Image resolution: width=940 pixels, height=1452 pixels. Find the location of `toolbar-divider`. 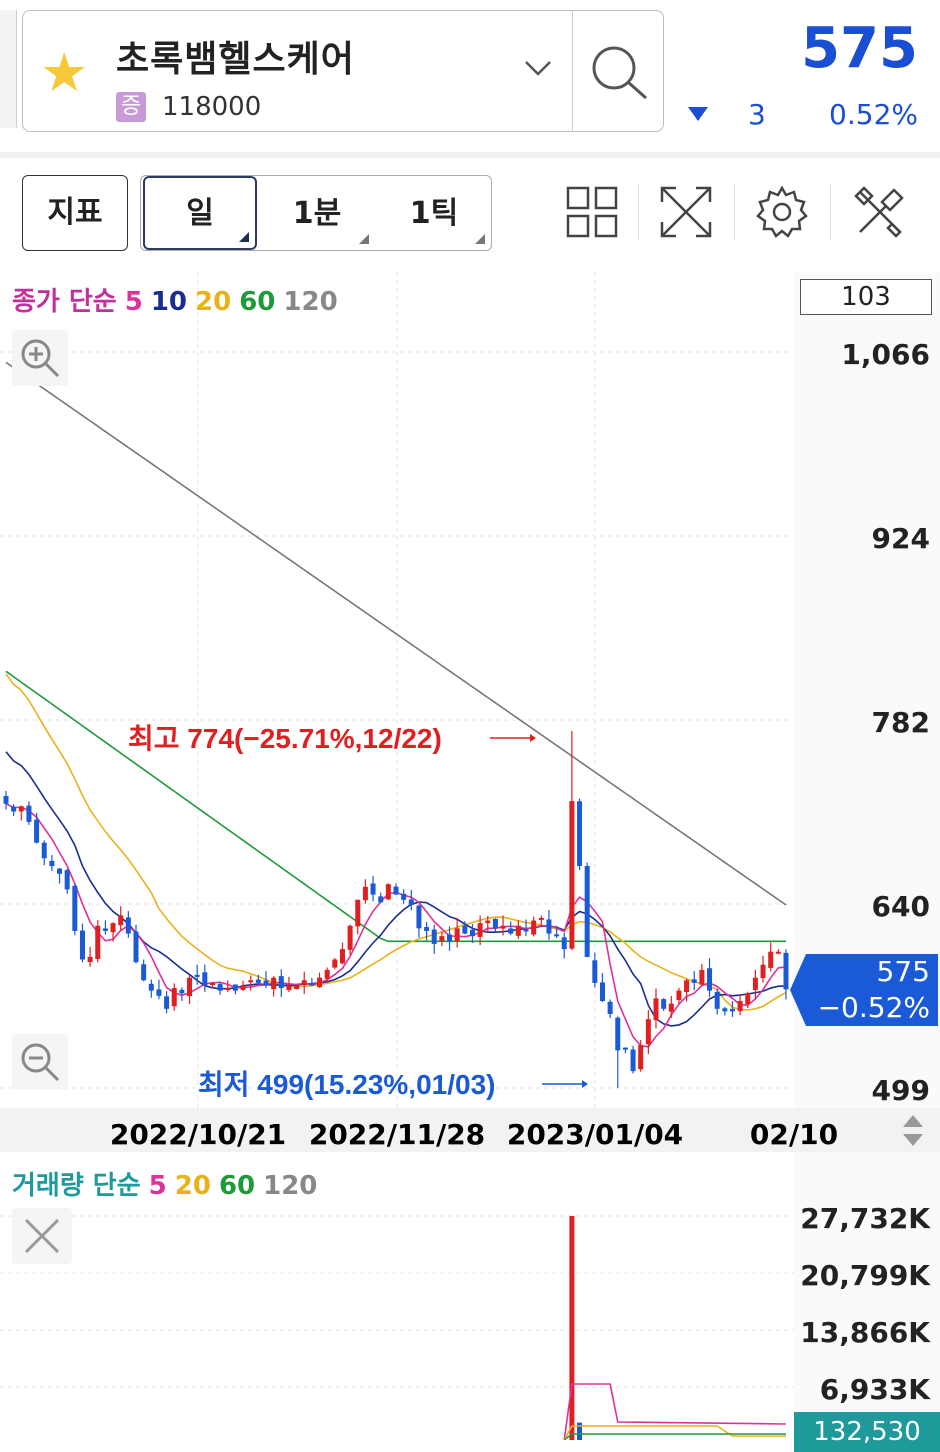

toolbar-divider is located at coordinates (830, 212).